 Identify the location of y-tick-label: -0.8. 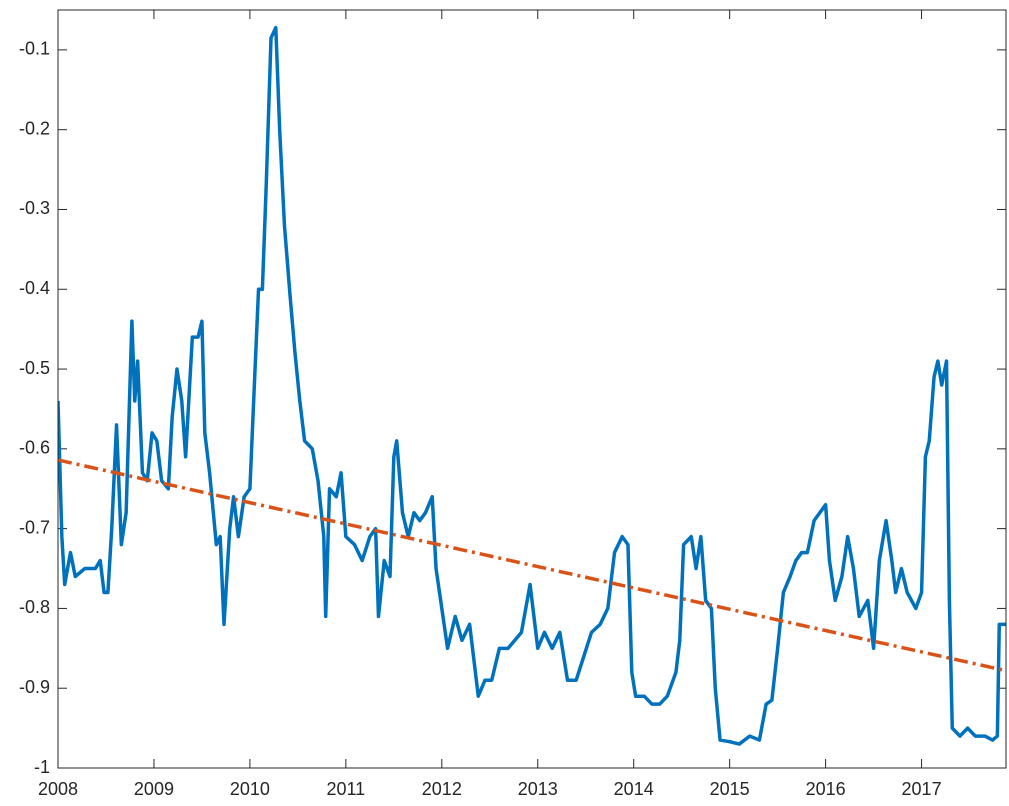
(34, 607).